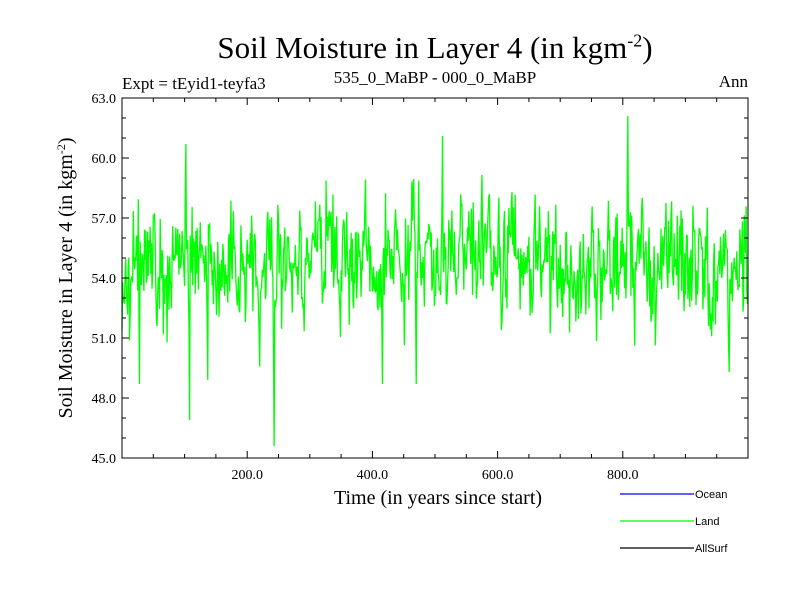 This screenshot has width=800, height=600. What do you see at coordinates (435, 47) in the screenshot?
I see `chart-title: Soil Moisture in Layer 4 (in kgm-2)` at bounding box center [435, 47].